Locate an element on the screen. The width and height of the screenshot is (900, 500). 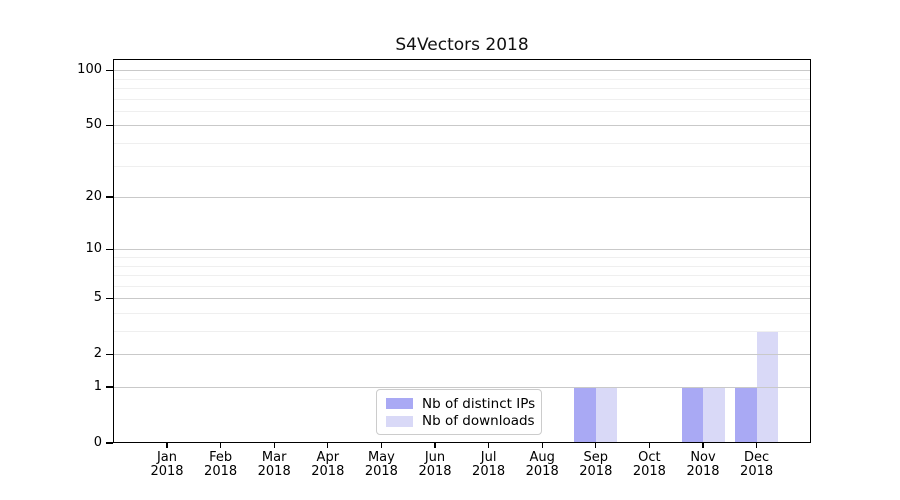
chart-title: S4Vectors 2018 is located at coordinates (462, 45).